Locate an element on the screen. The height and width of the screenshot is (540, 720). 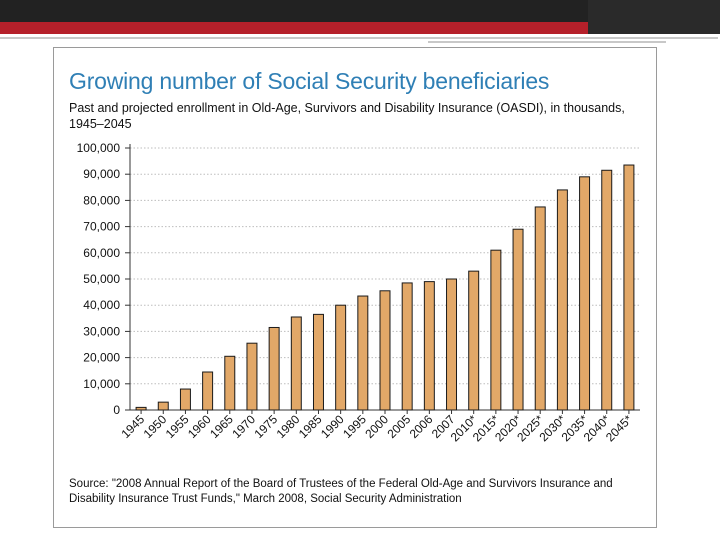
accent-line-left is located at coordinates (359, 38).